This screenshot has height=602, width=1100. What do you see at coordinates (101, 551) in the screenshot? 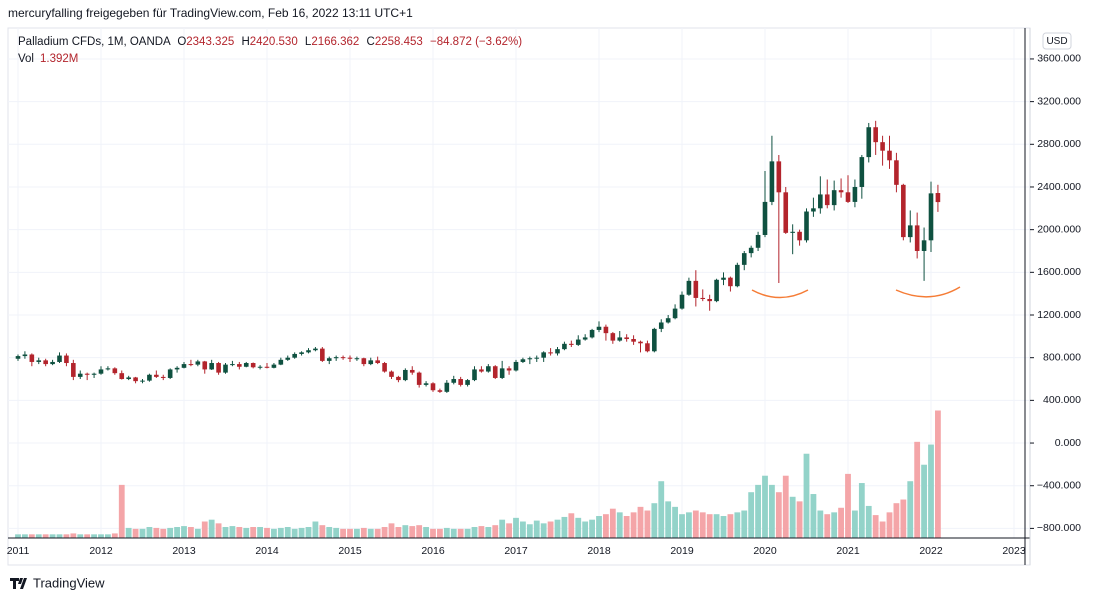
I see `x-tick-label: 2012` at bounding box center [101, 551].